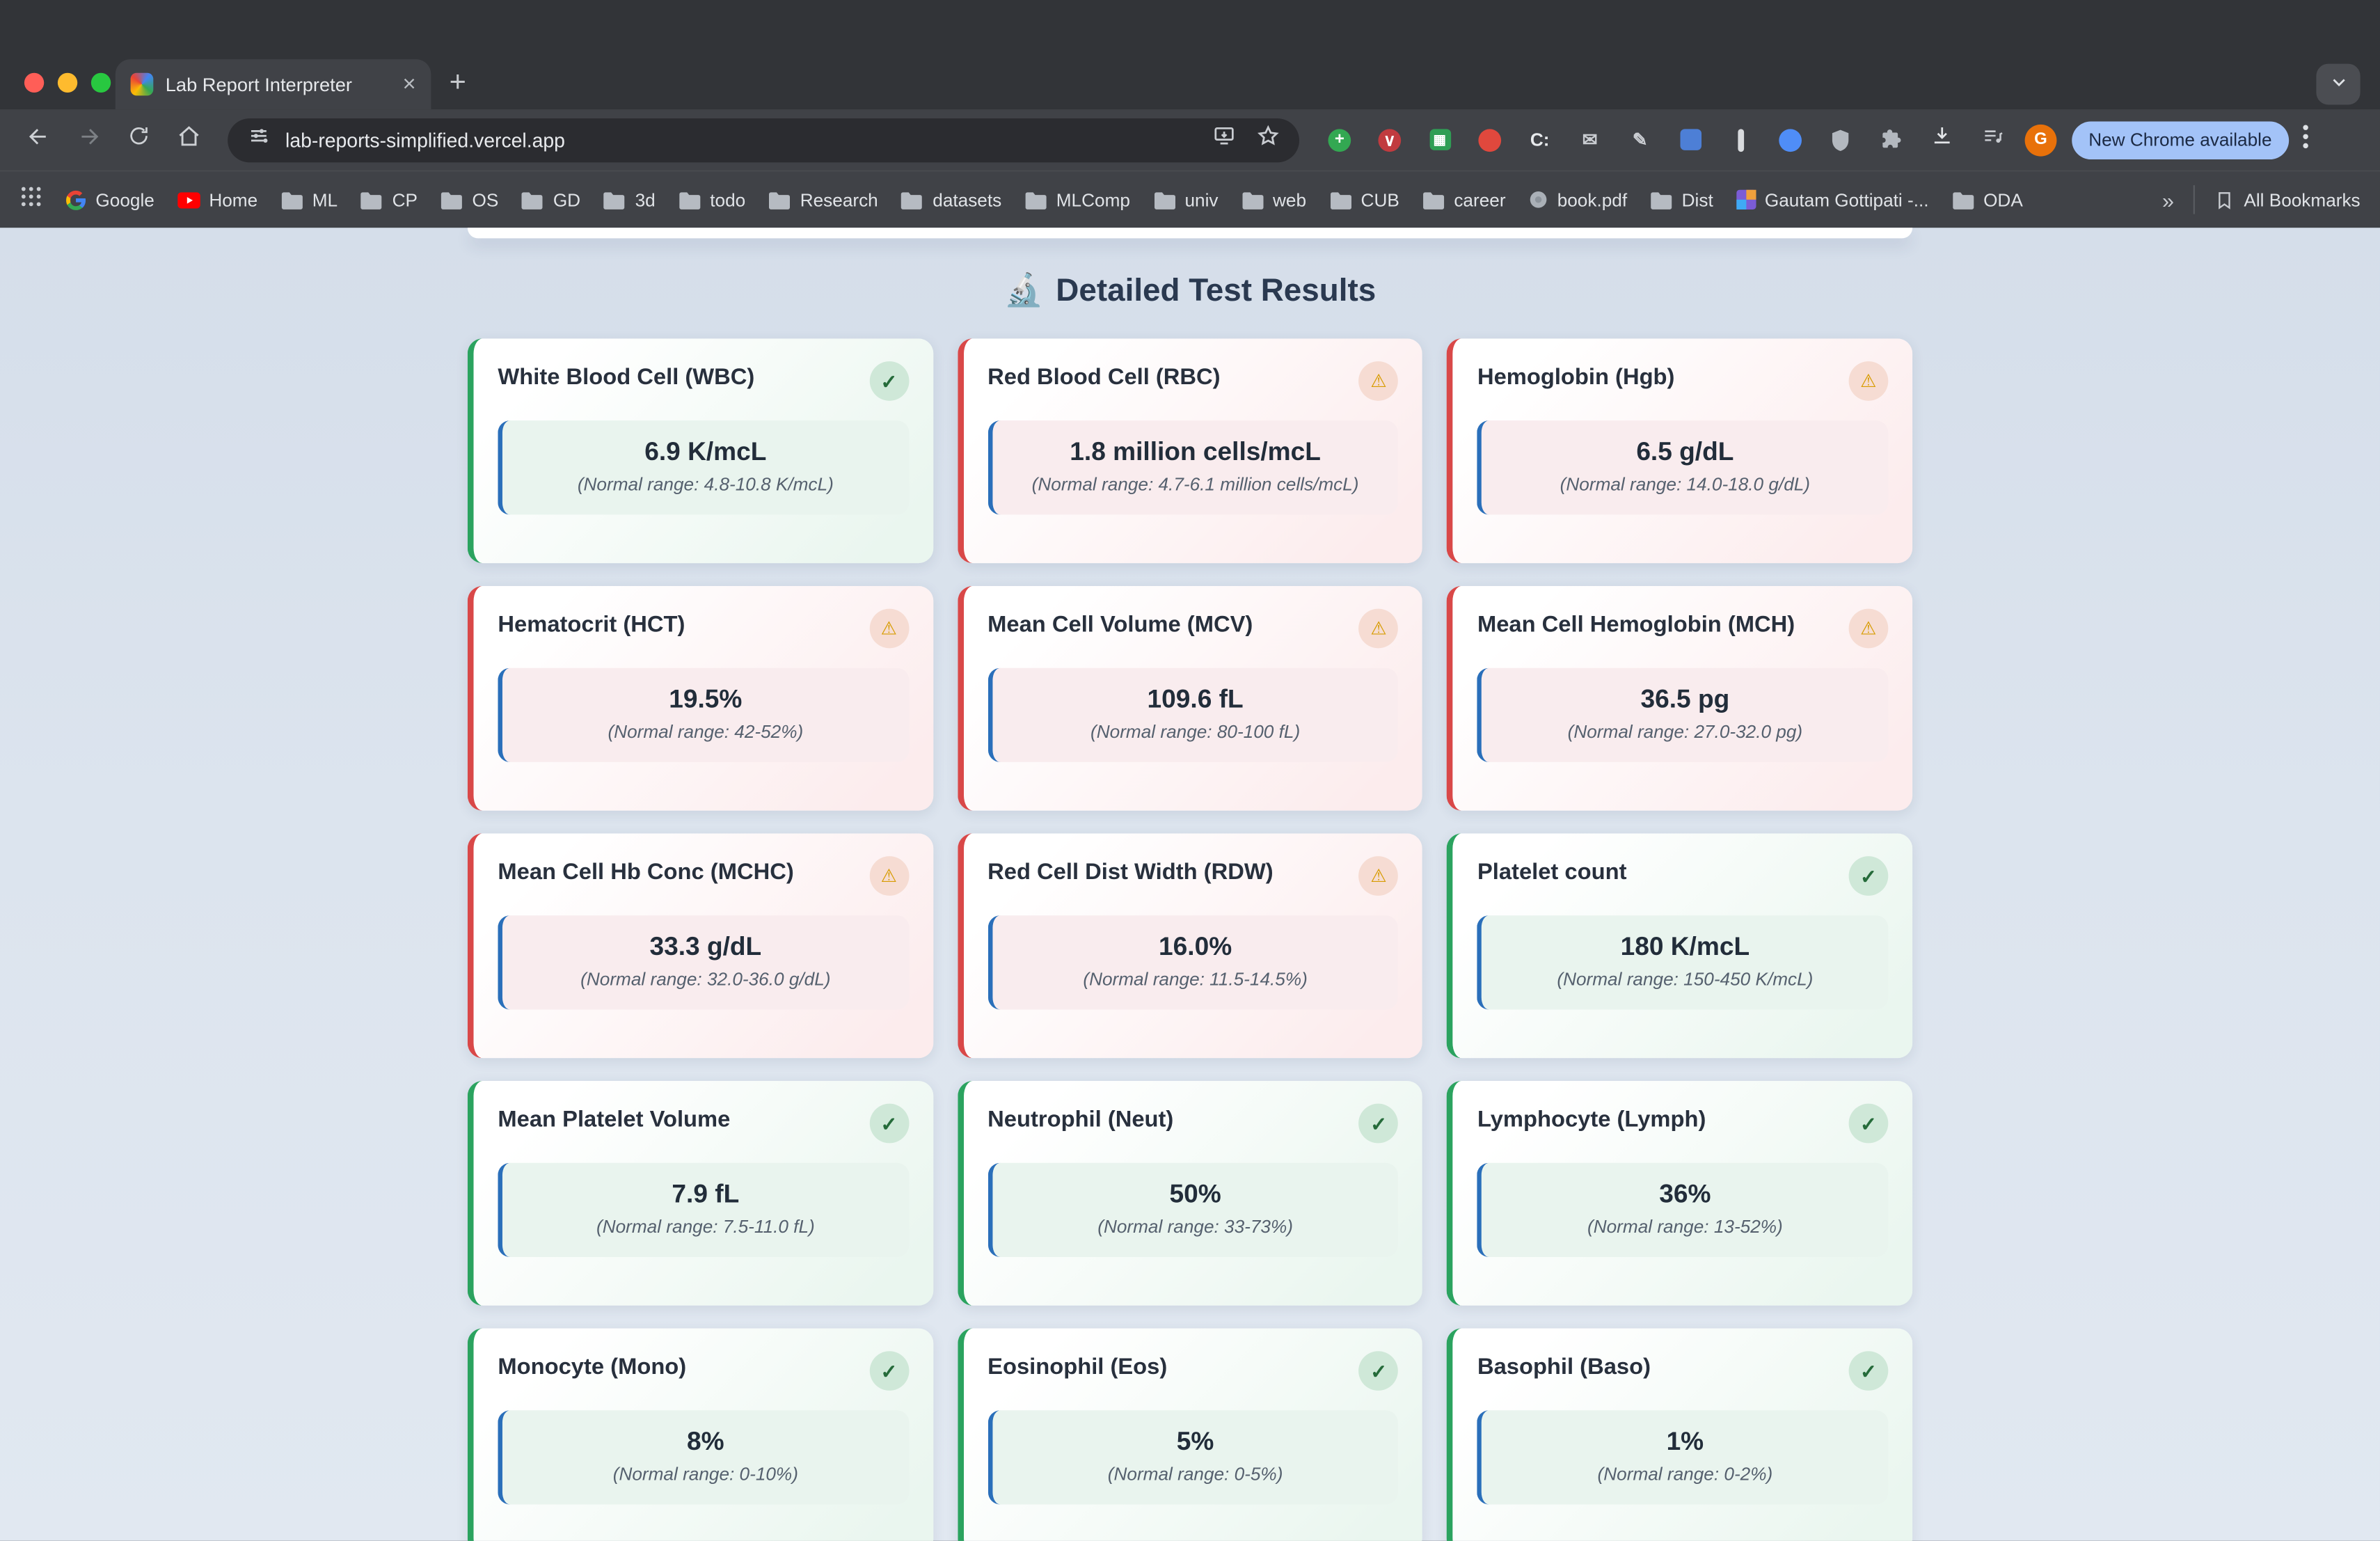 The image size is (2380, 1541). I want to click on reading-list-button, so click(1993, 140).